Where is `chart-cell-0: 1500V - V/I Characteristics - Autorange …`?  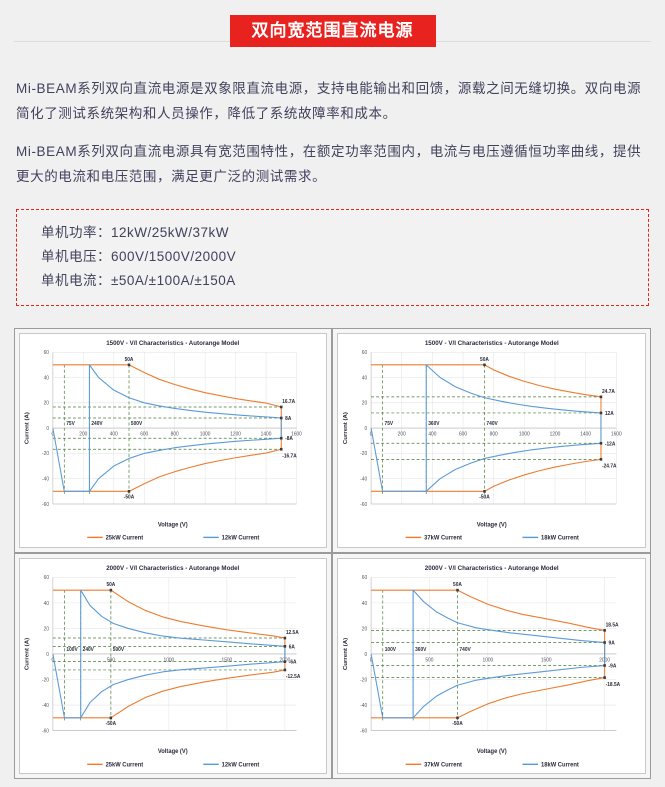
chart-cell-0: 1500V - V/I Characteristics - Autorange … is located at coordinates (174, 441).